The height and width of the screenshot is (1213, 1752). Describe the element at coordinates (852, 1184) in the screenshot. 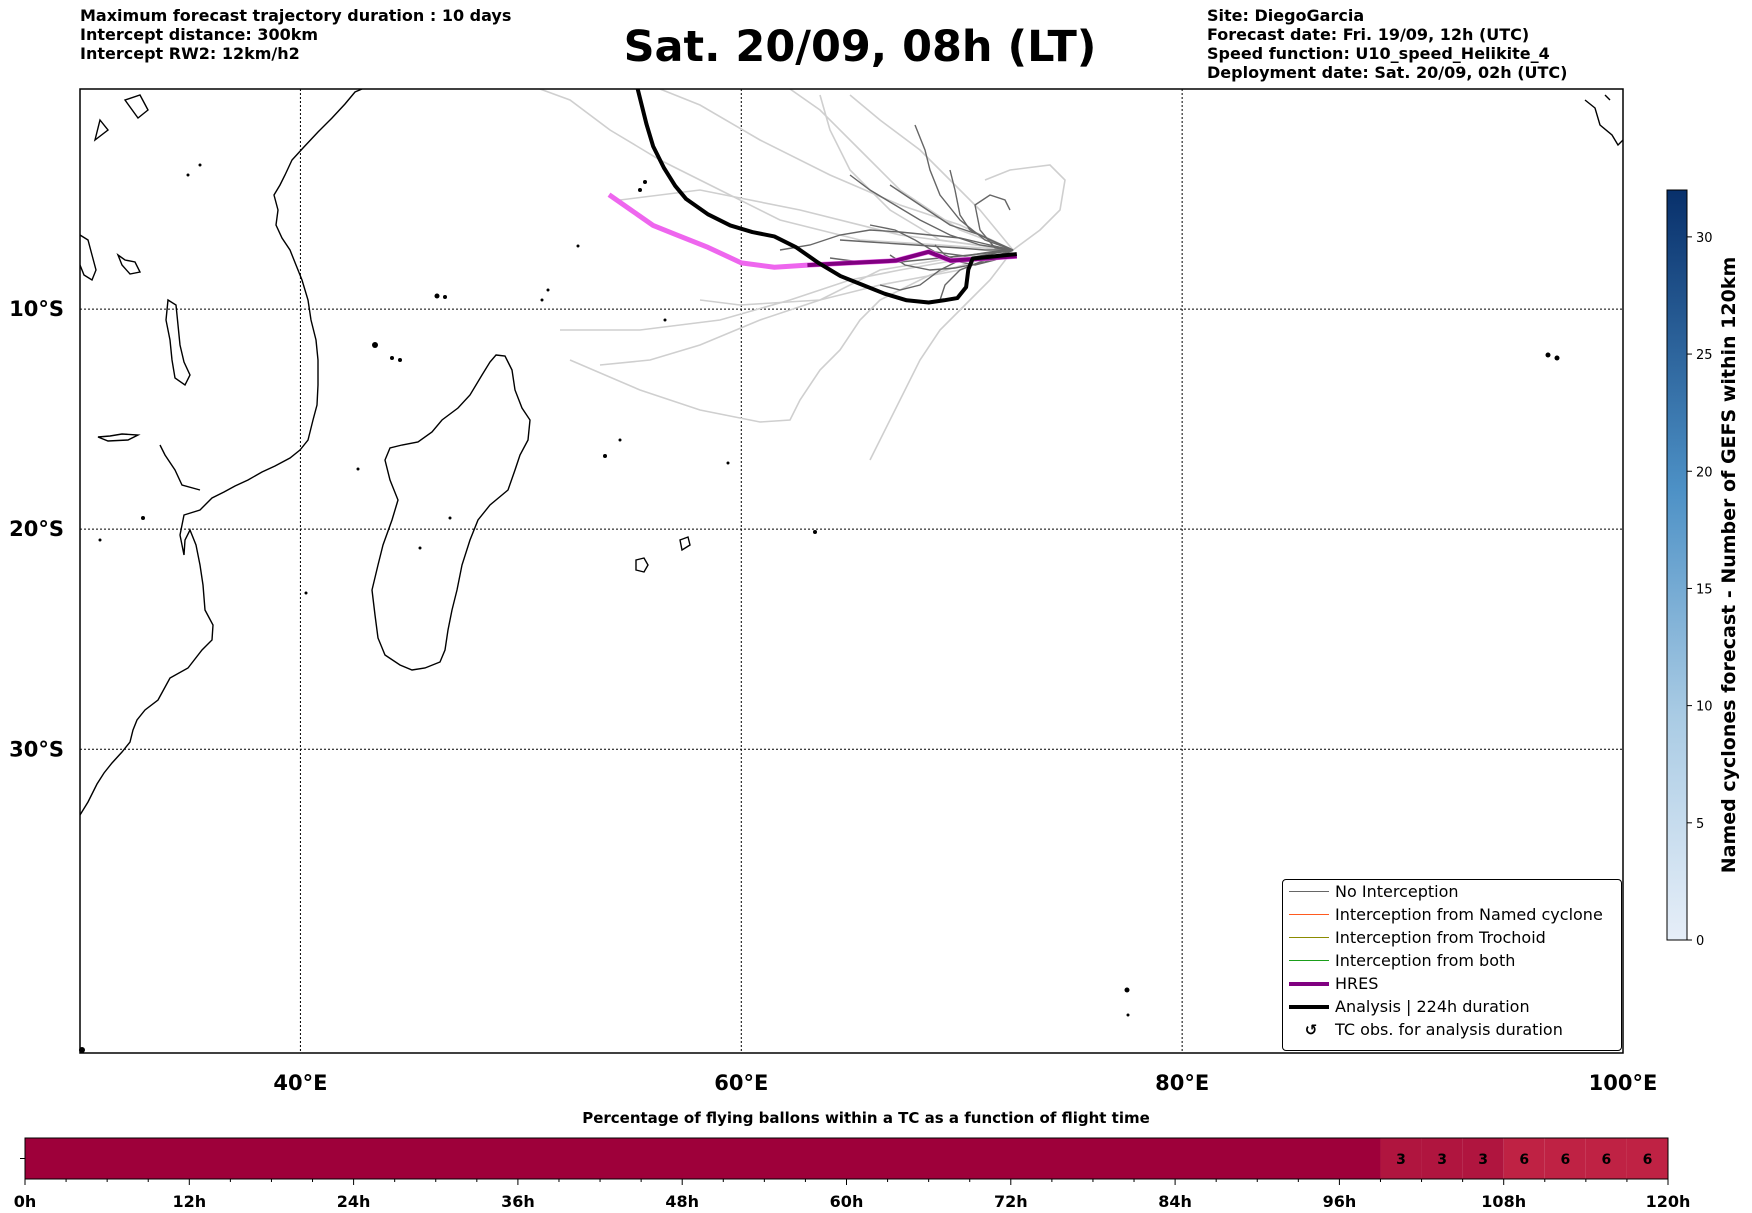

I see `flight-bar-ticks: 0h 12h 24h 36h 48h 60h 72h 84h 96h 108h 120h` at that location.